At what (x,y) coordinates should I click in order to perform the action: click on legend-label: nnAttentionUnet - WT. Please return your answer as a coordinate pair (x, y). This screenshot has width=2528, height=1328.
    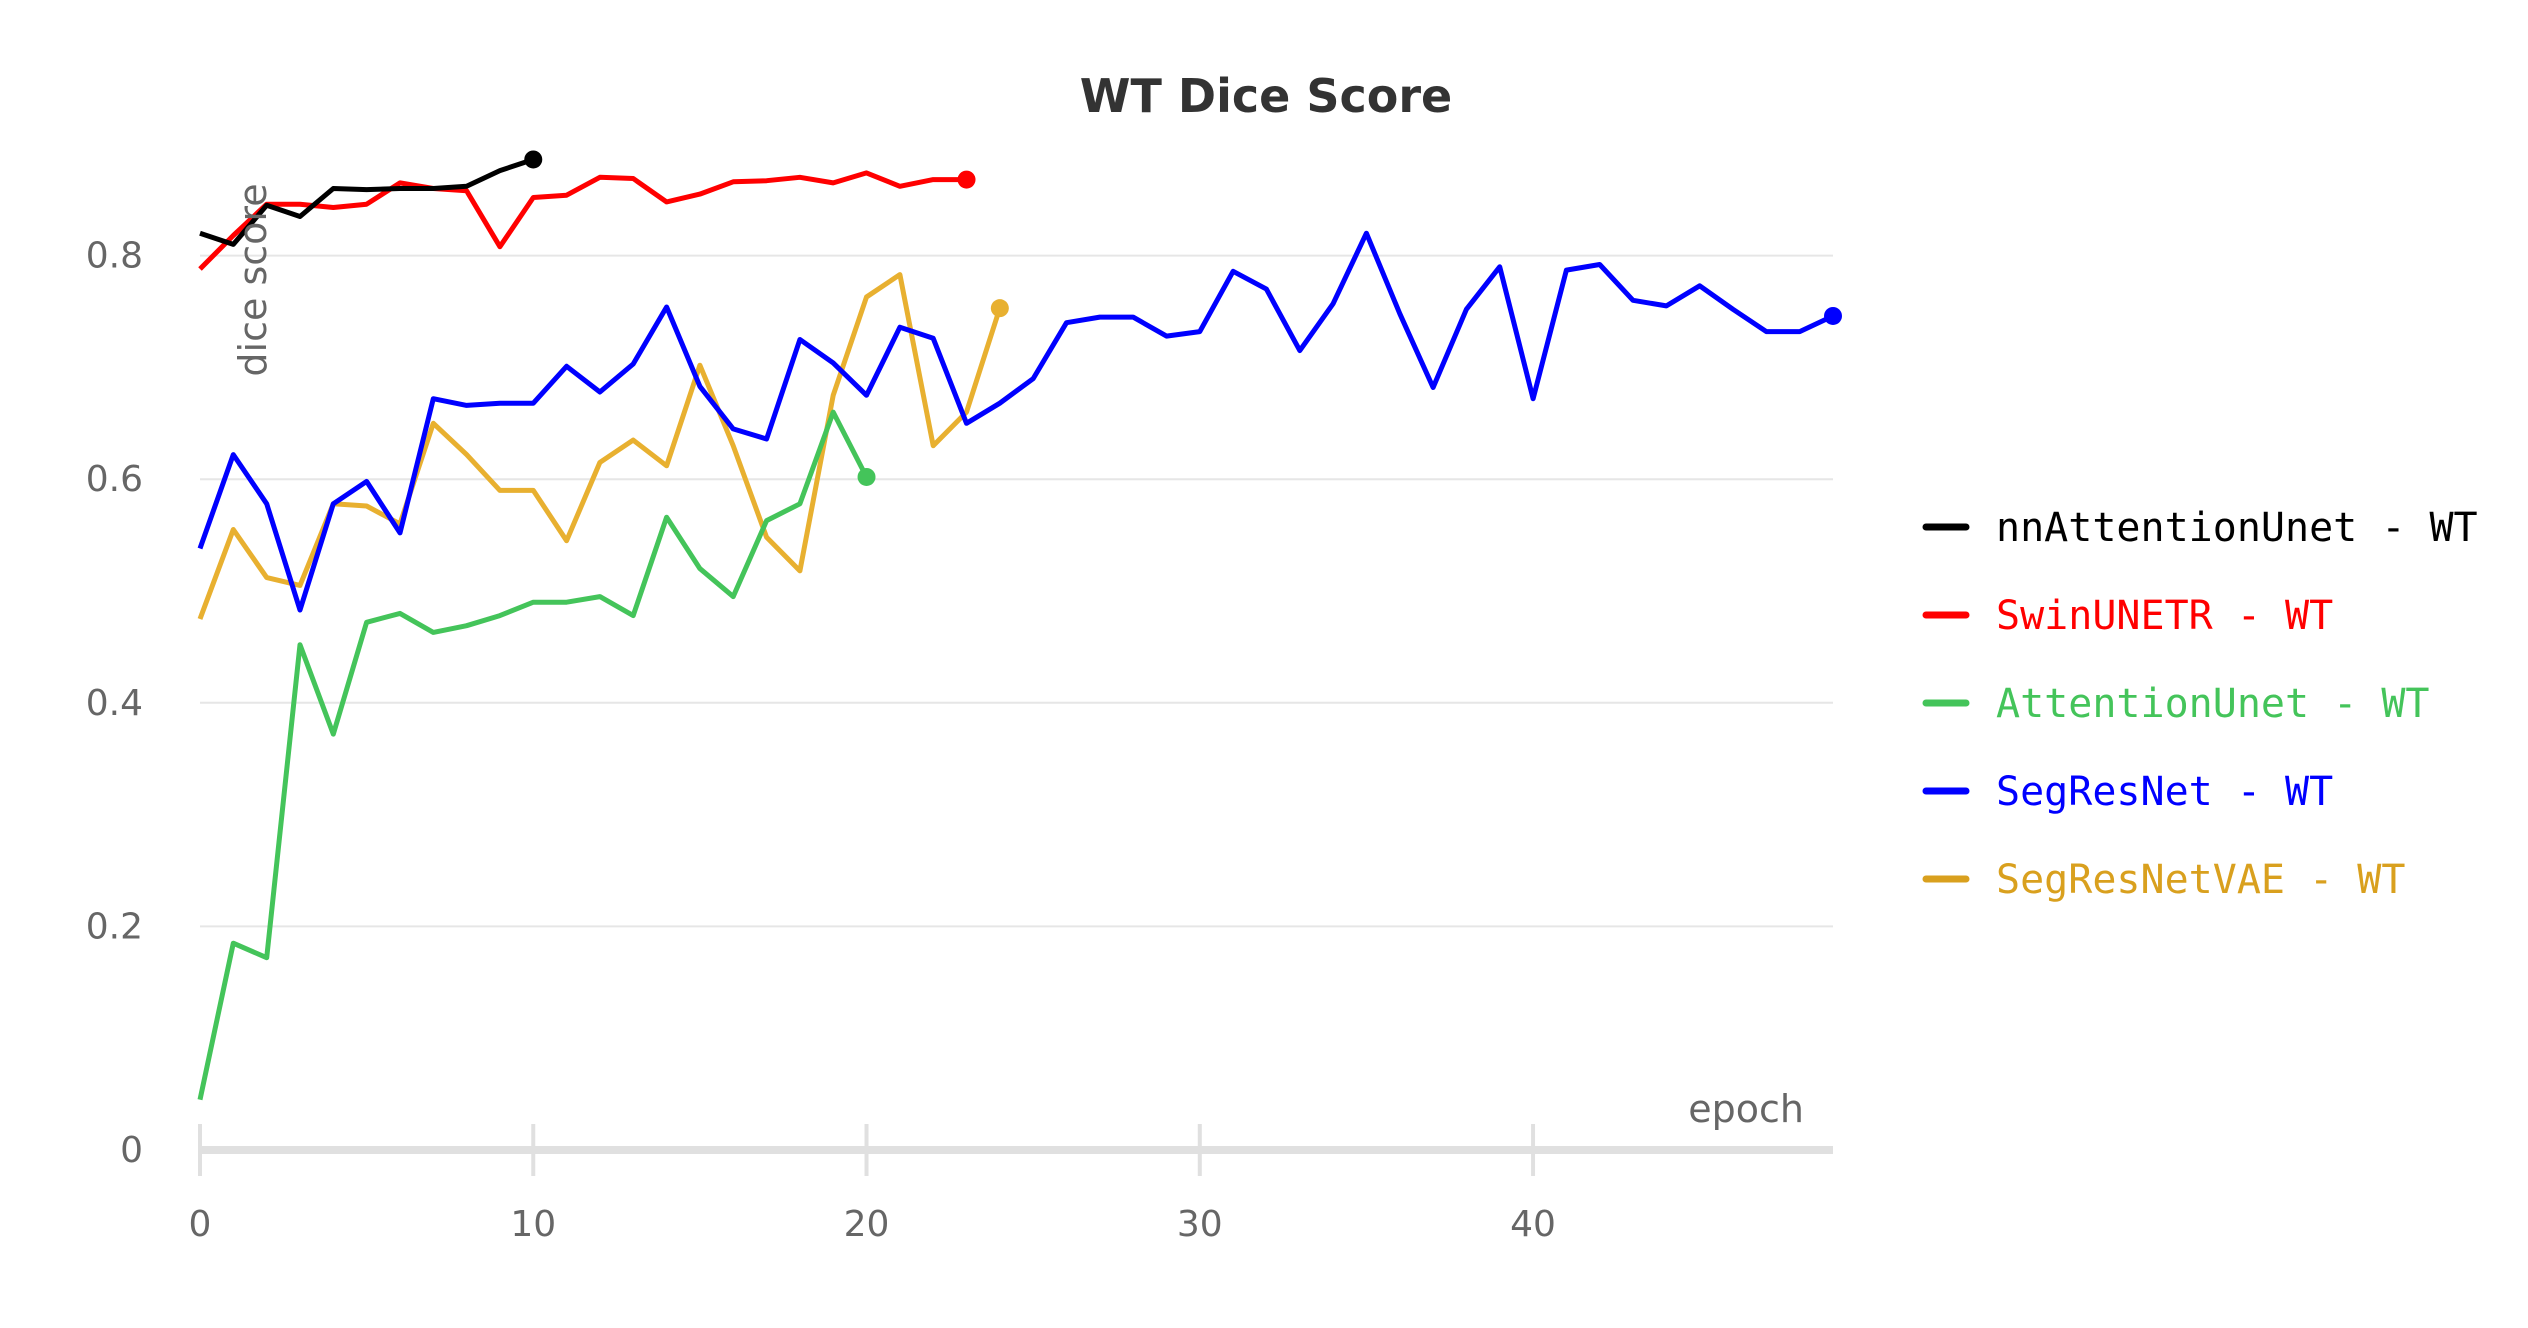
    Looking at the image, I should click on (2237, 528).